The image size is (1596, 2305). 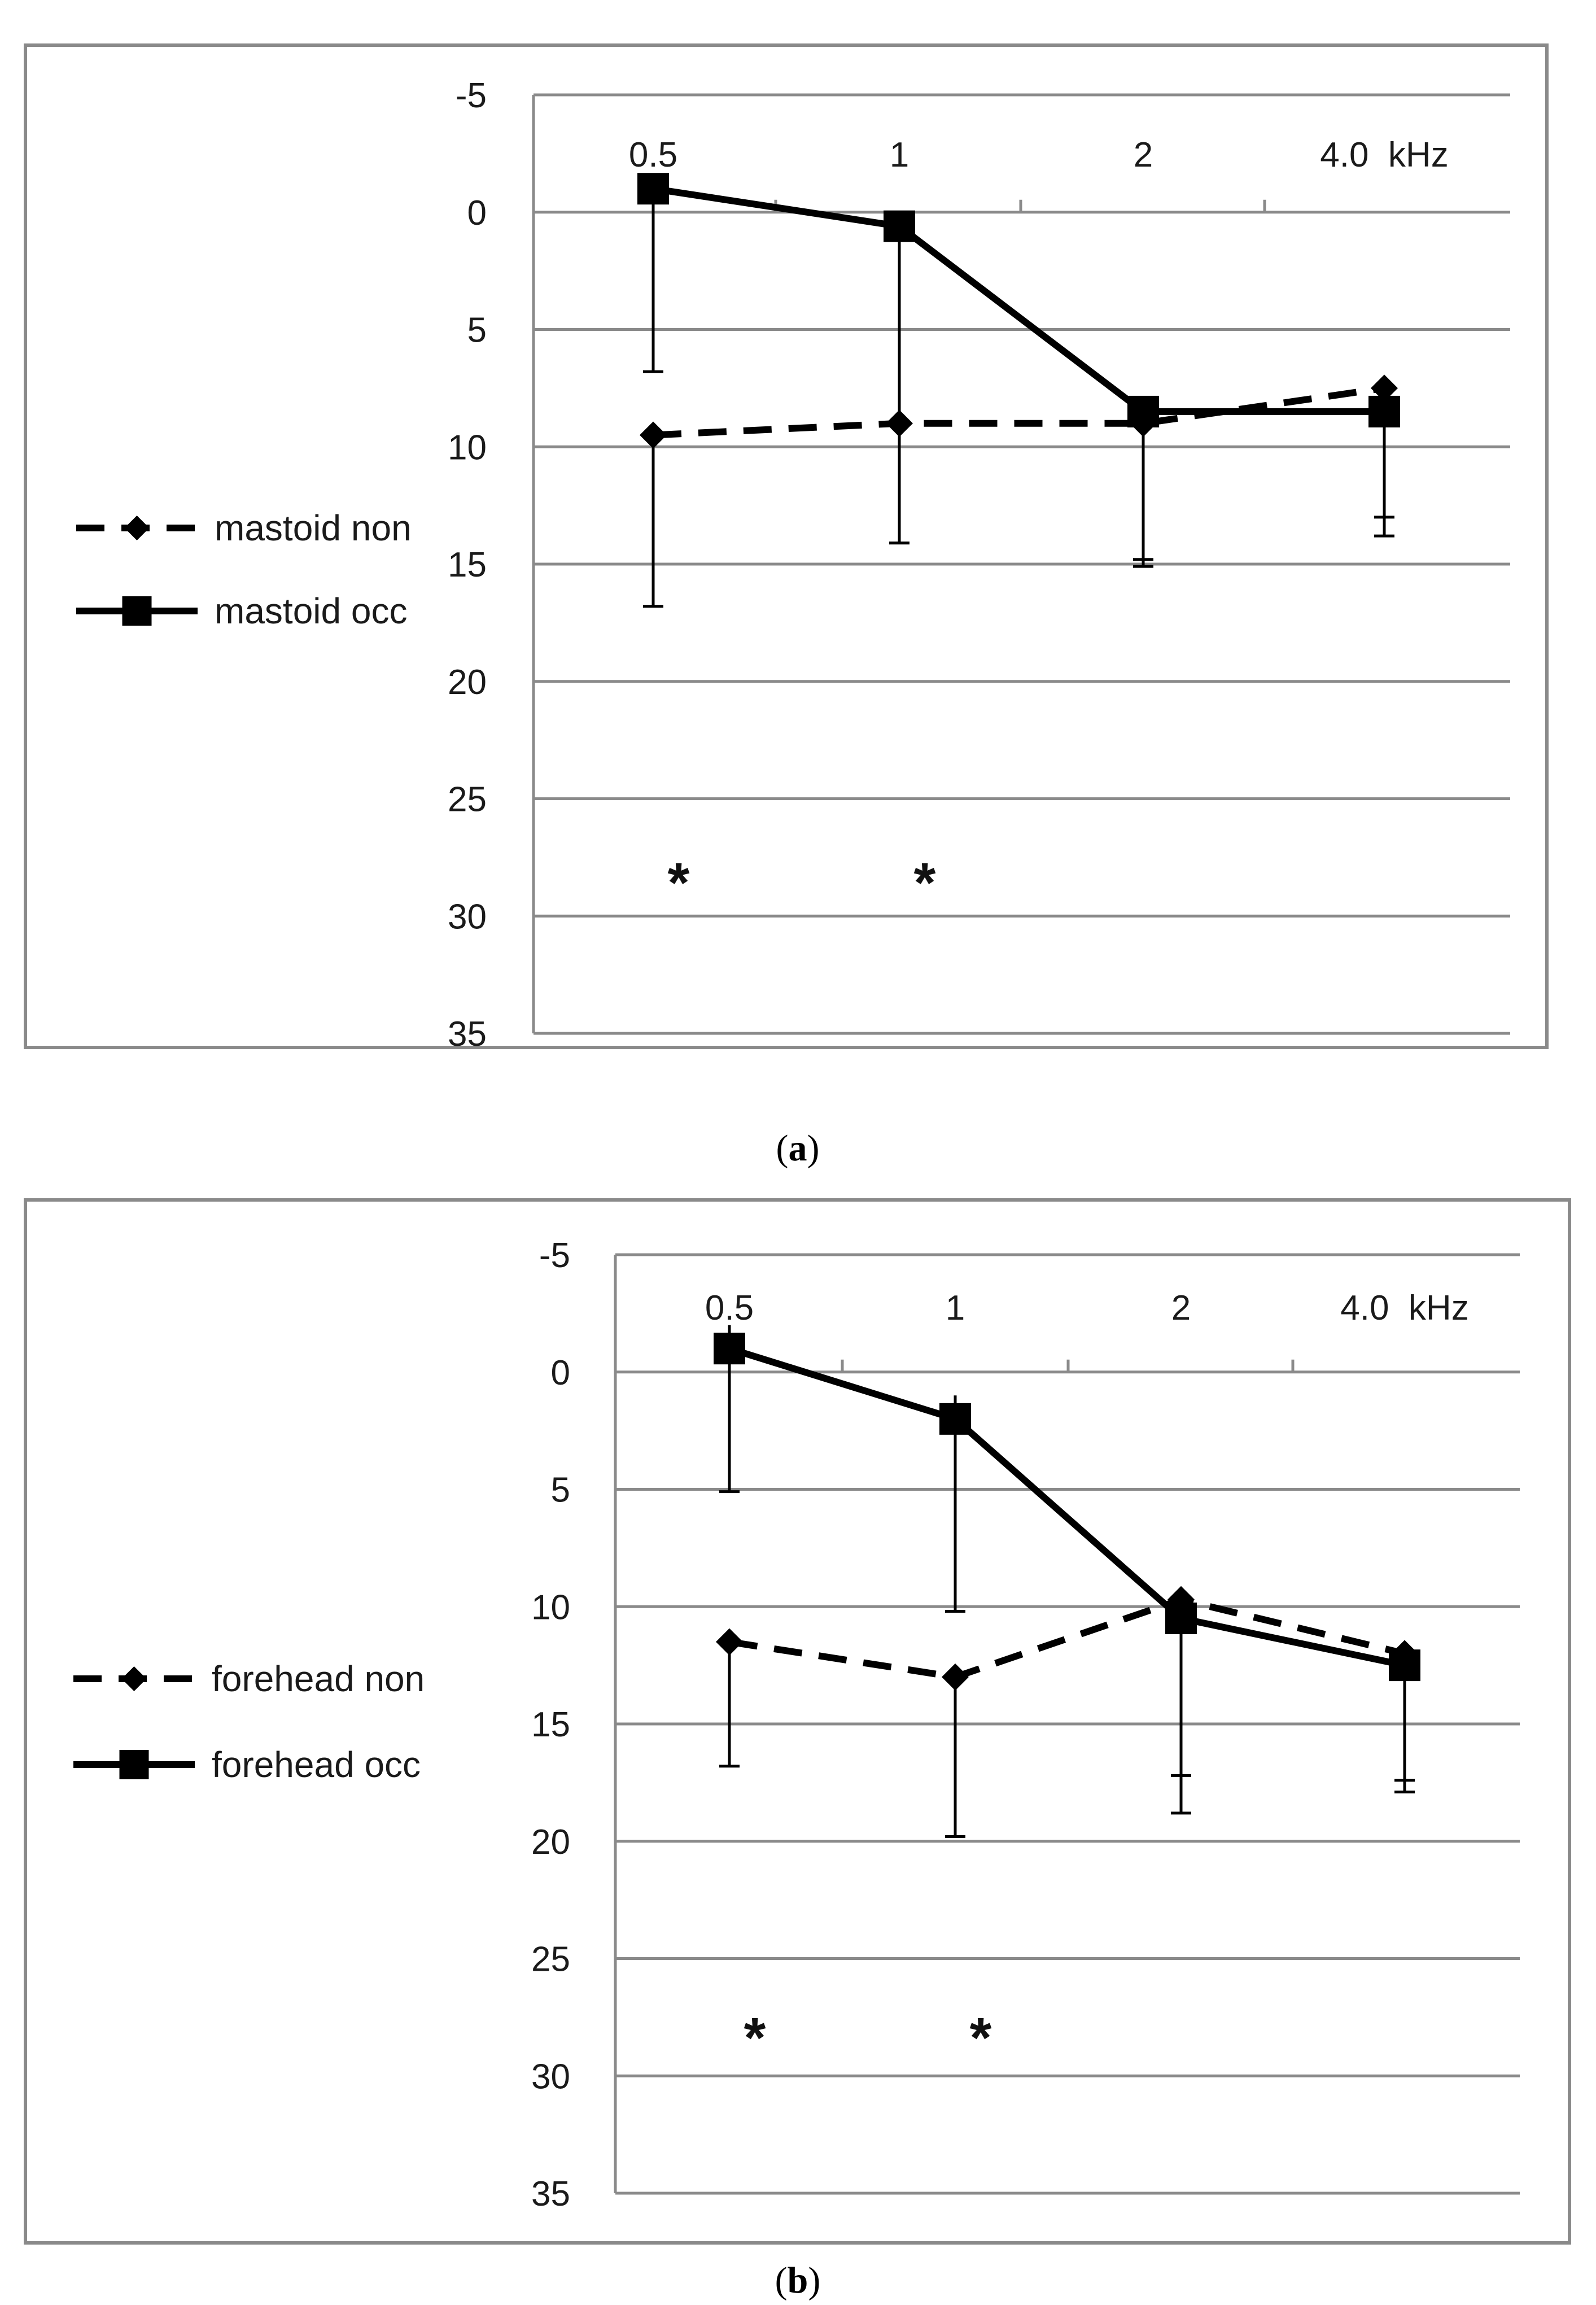 I want to click on legend-item: forehead occ, so click(x=247, y=1765).